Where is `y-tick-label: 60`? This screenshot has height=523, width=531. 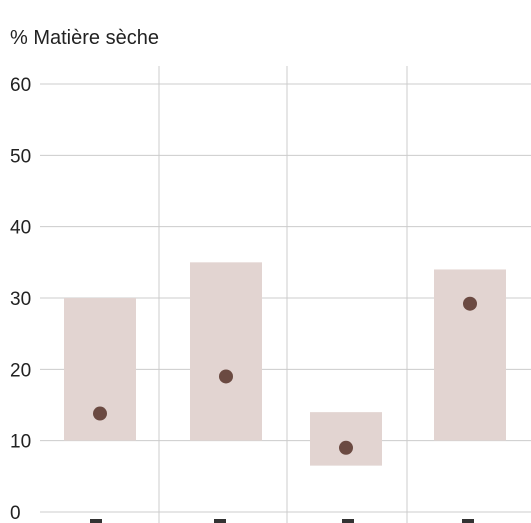 y-tick-label: 60 is located at coordinates (20, 85).